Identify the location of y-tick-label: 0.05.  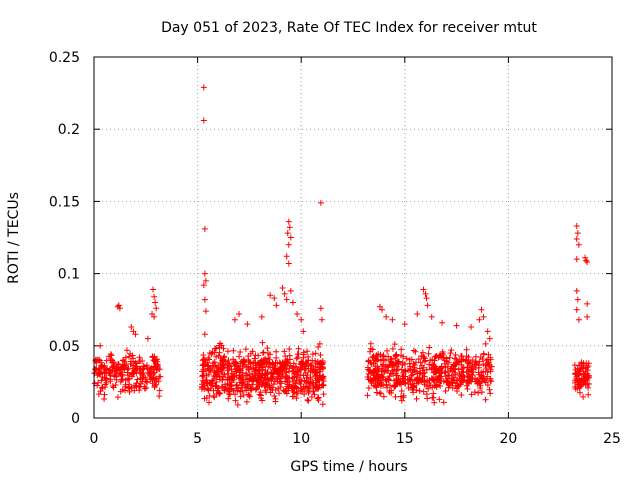
(64, 347).